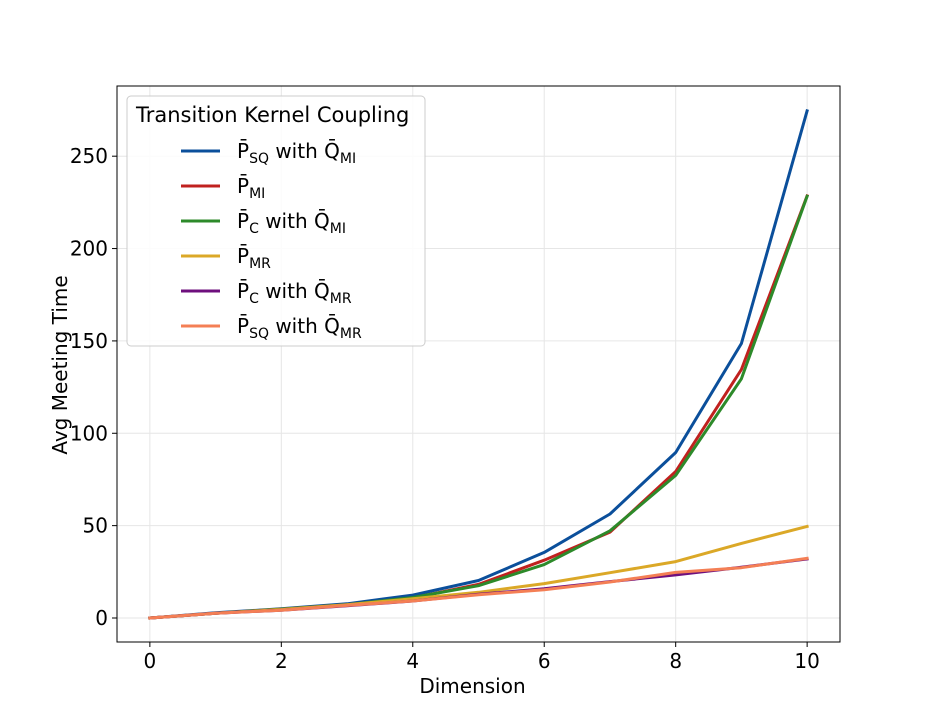 This screenshot has height=727, width=934. What do you see at coordinates (101, 618) in the screenshot?
I see `y-tick-label: 0` at bounding box center [101, 618].